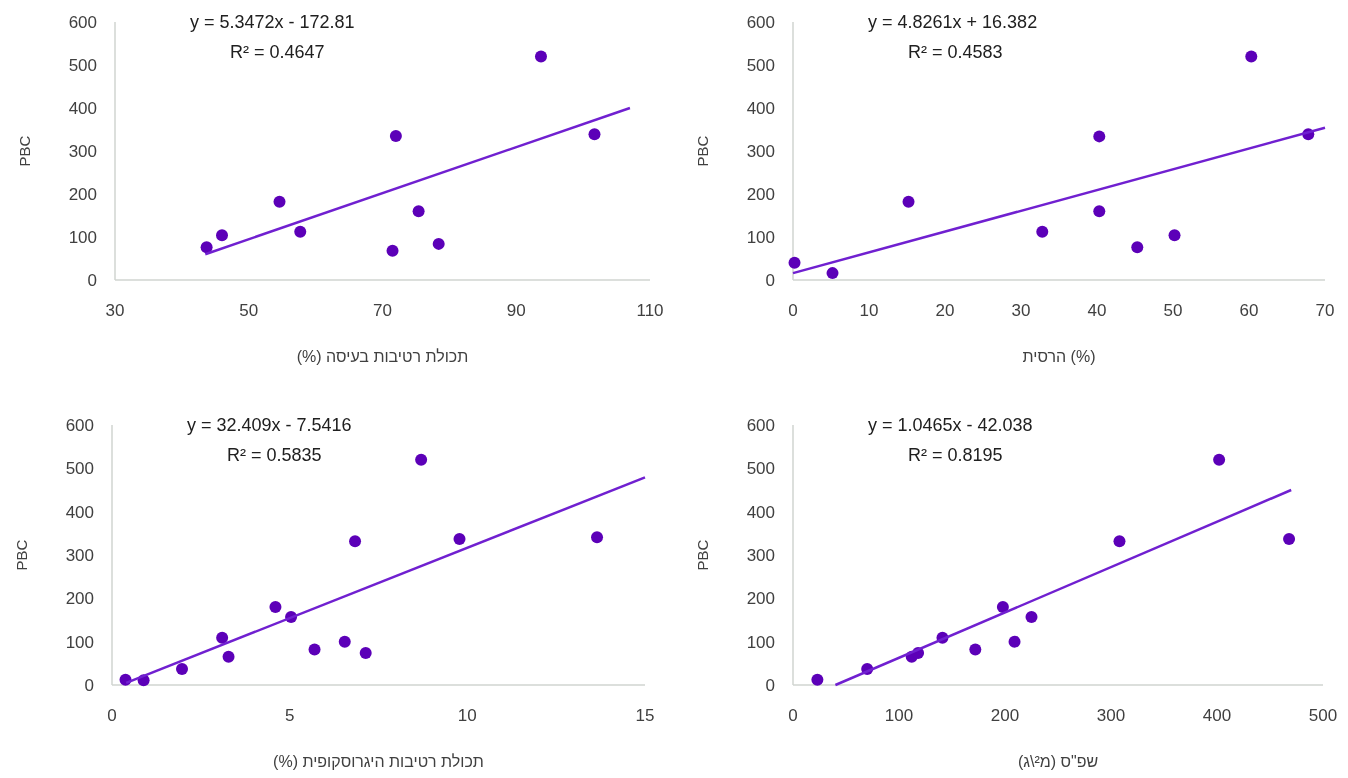 The height and width of the screenshot is (778, 1348). What do you see at coordinates (516, 310) in the screenshot?
I see `x-tick-label: 90` at bounding box center [516, 310].